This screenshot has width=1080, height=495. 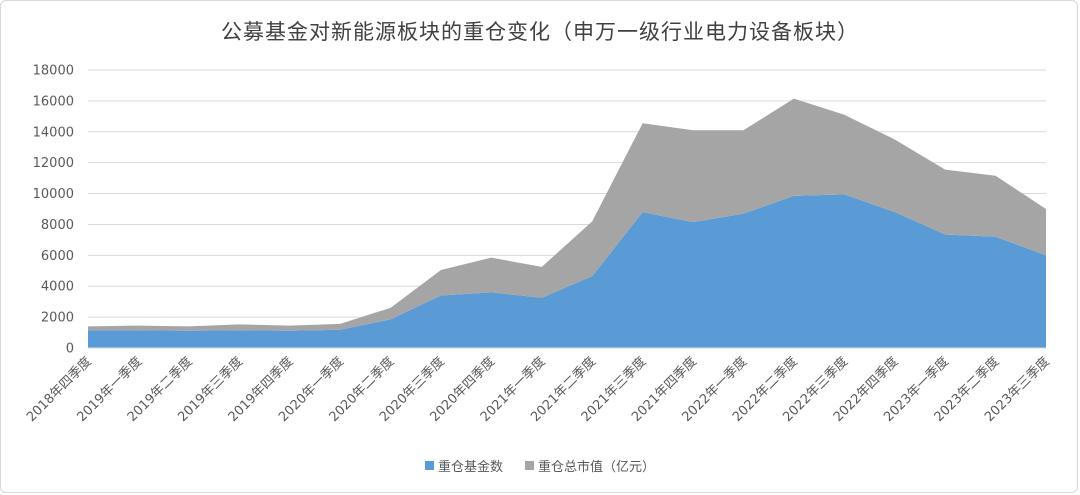 What do you see at coordinates (57, 318) in the screenshot?
I see `y-tick-label: 2000` at bounding box center [57, 318].